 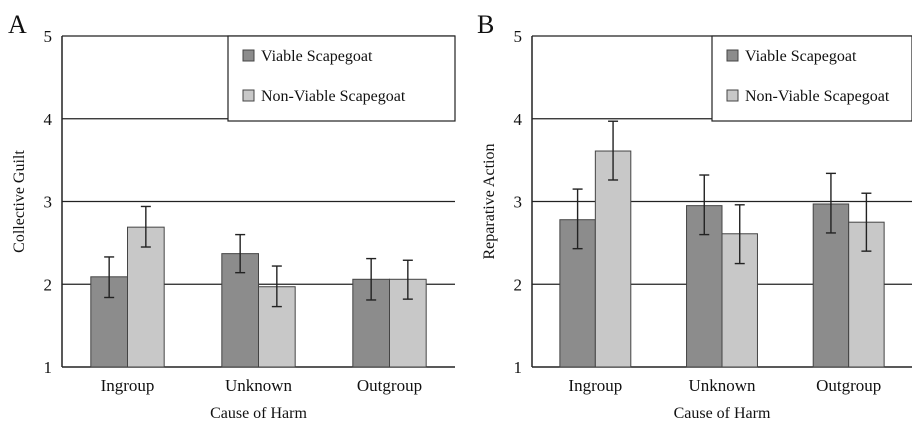 I want to click on x-tick-label-0-2: Outgroup, so click(x=389, y=385).